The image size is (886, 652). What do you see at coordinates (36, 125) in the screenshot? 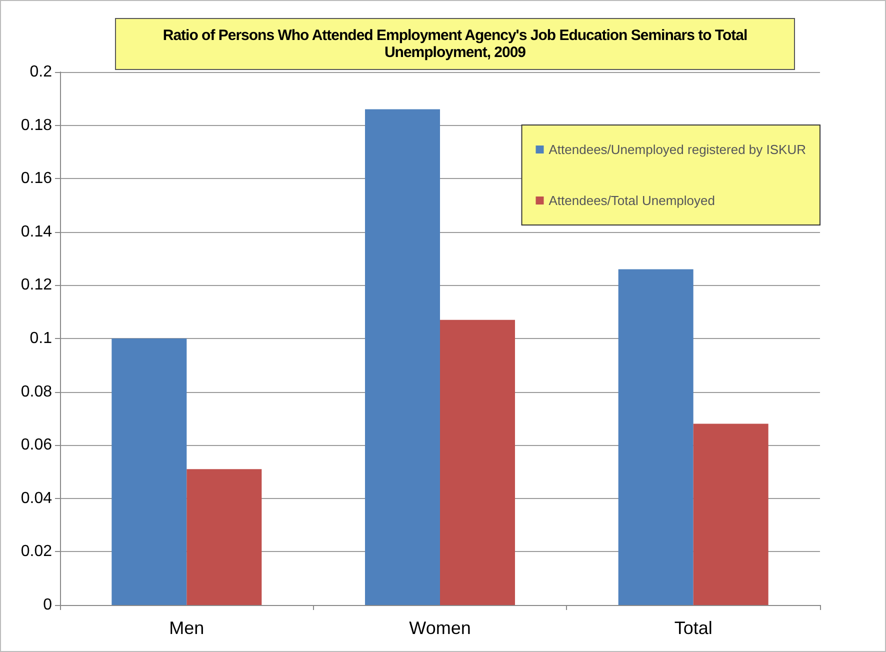
I see `y-tick-label: 0.18` at bounding box center [36, 125].